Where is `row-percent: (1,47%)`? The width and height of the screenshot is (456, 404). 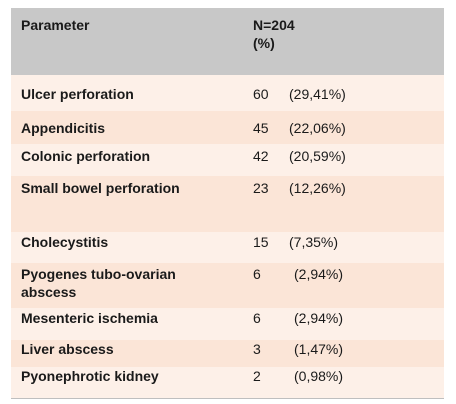
row-percent: (1,47%) is located at coordinates (319, 349).